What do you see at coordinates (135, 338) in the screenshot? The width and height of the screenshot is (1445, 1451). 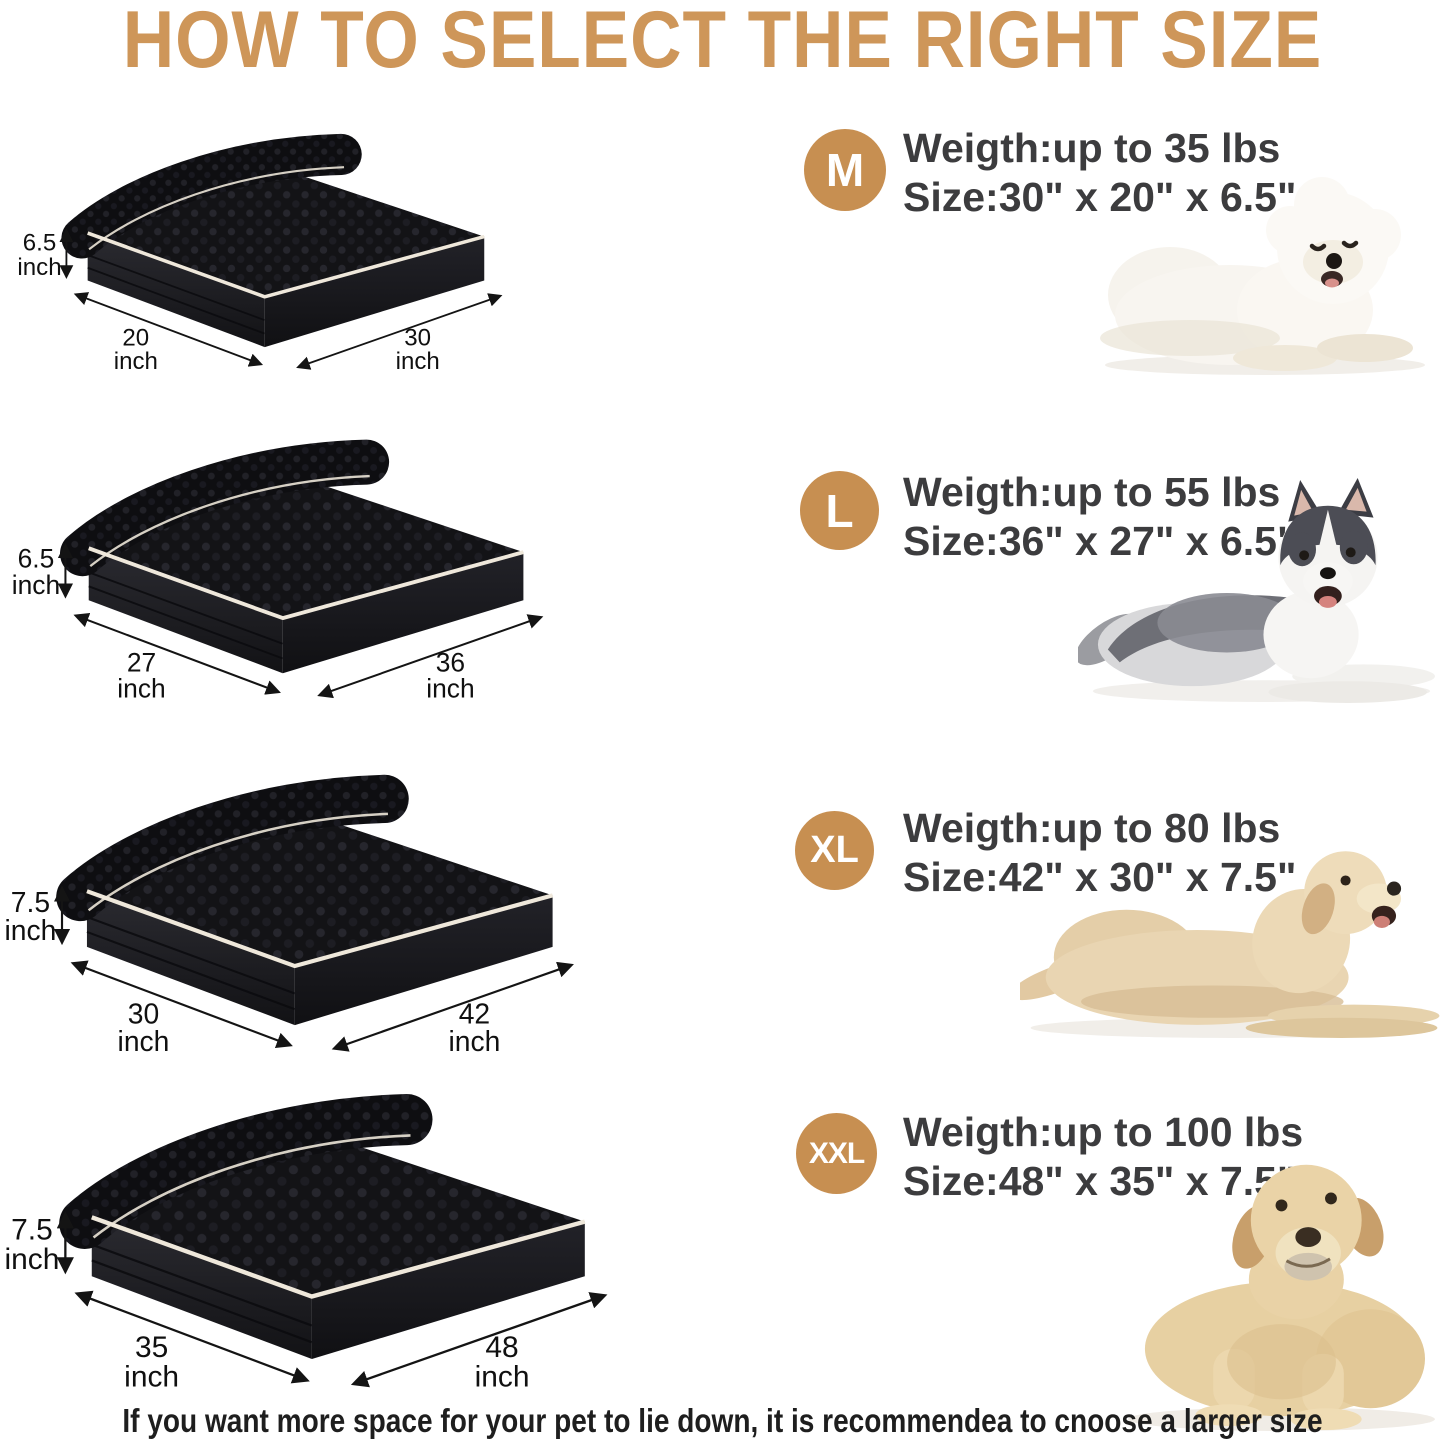 I see `depth-dim-value: 20` at bounding box center [135, 338].